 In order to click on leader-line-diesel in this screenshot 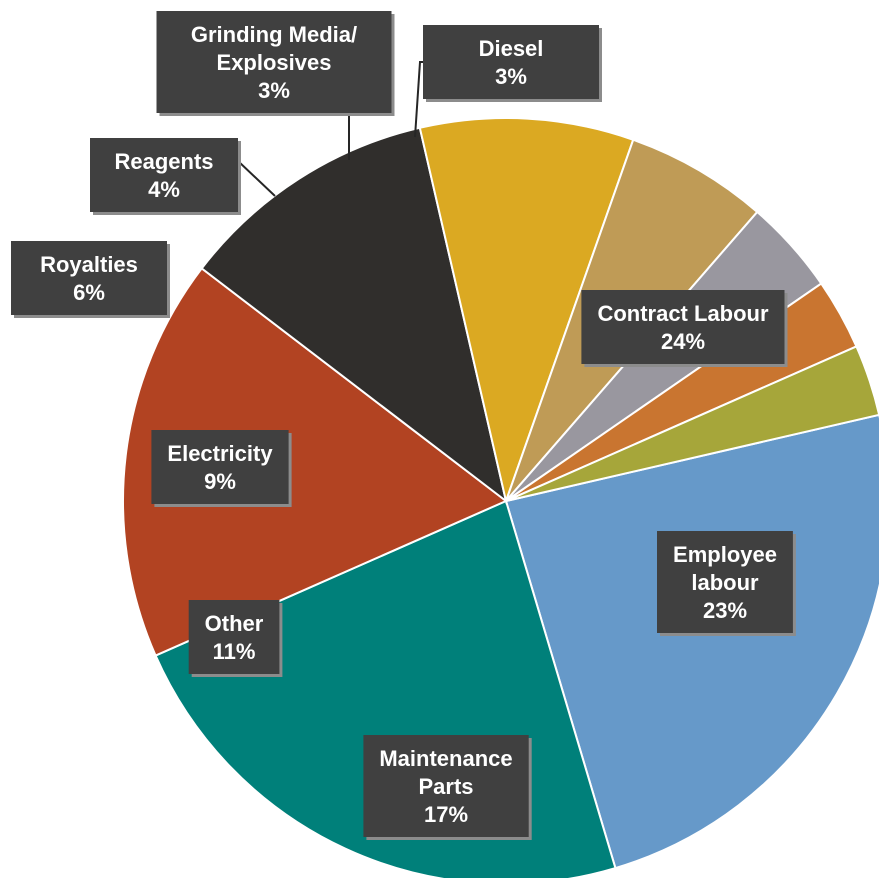, I will do `click(419, 99)`.